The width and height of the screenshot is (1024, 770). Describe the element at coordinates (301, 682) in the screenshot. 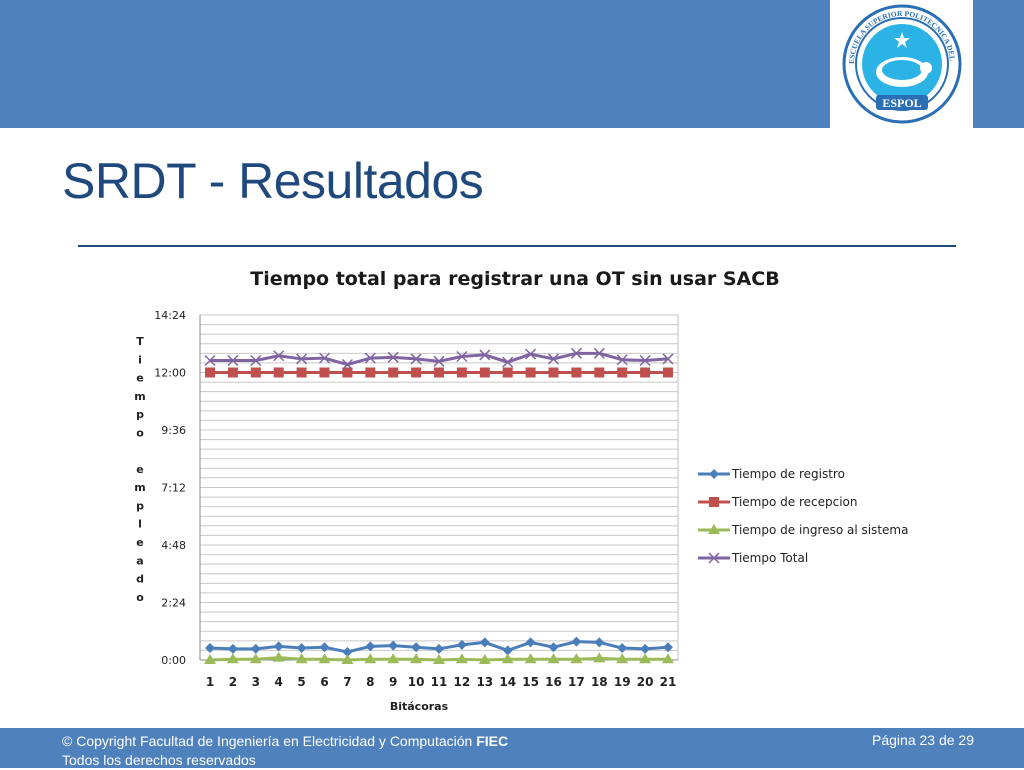

I see `x-tick-label: 5` at that location.